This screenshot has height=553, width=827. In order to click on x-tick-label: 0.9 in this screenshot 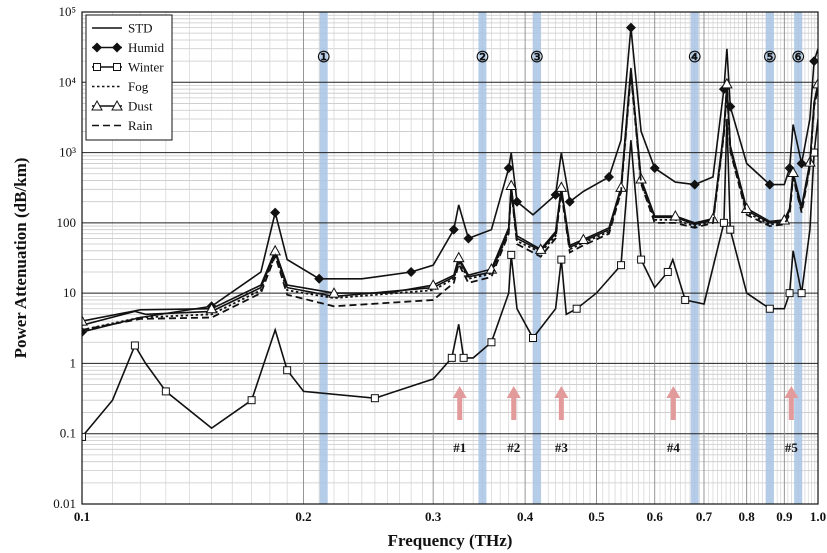, I will do `click(784, 516)`.